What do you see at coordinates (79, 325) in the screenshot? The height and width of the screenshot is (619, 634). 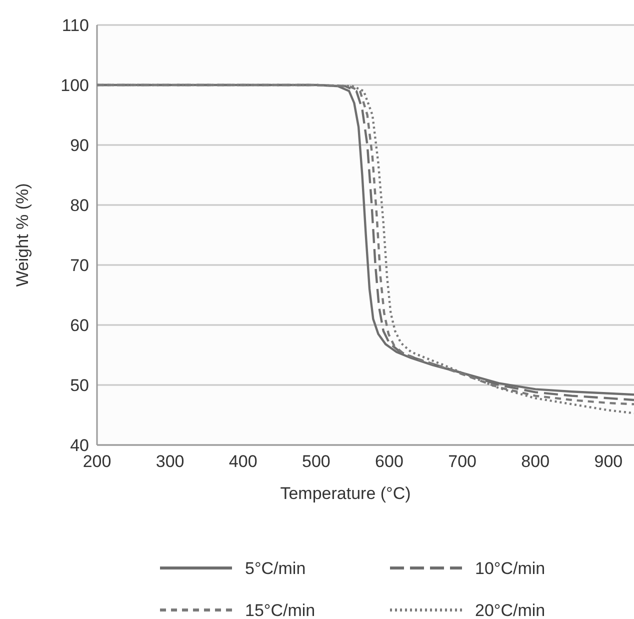 I see `y-tick-label: 60` at bounding box center [79, 325].